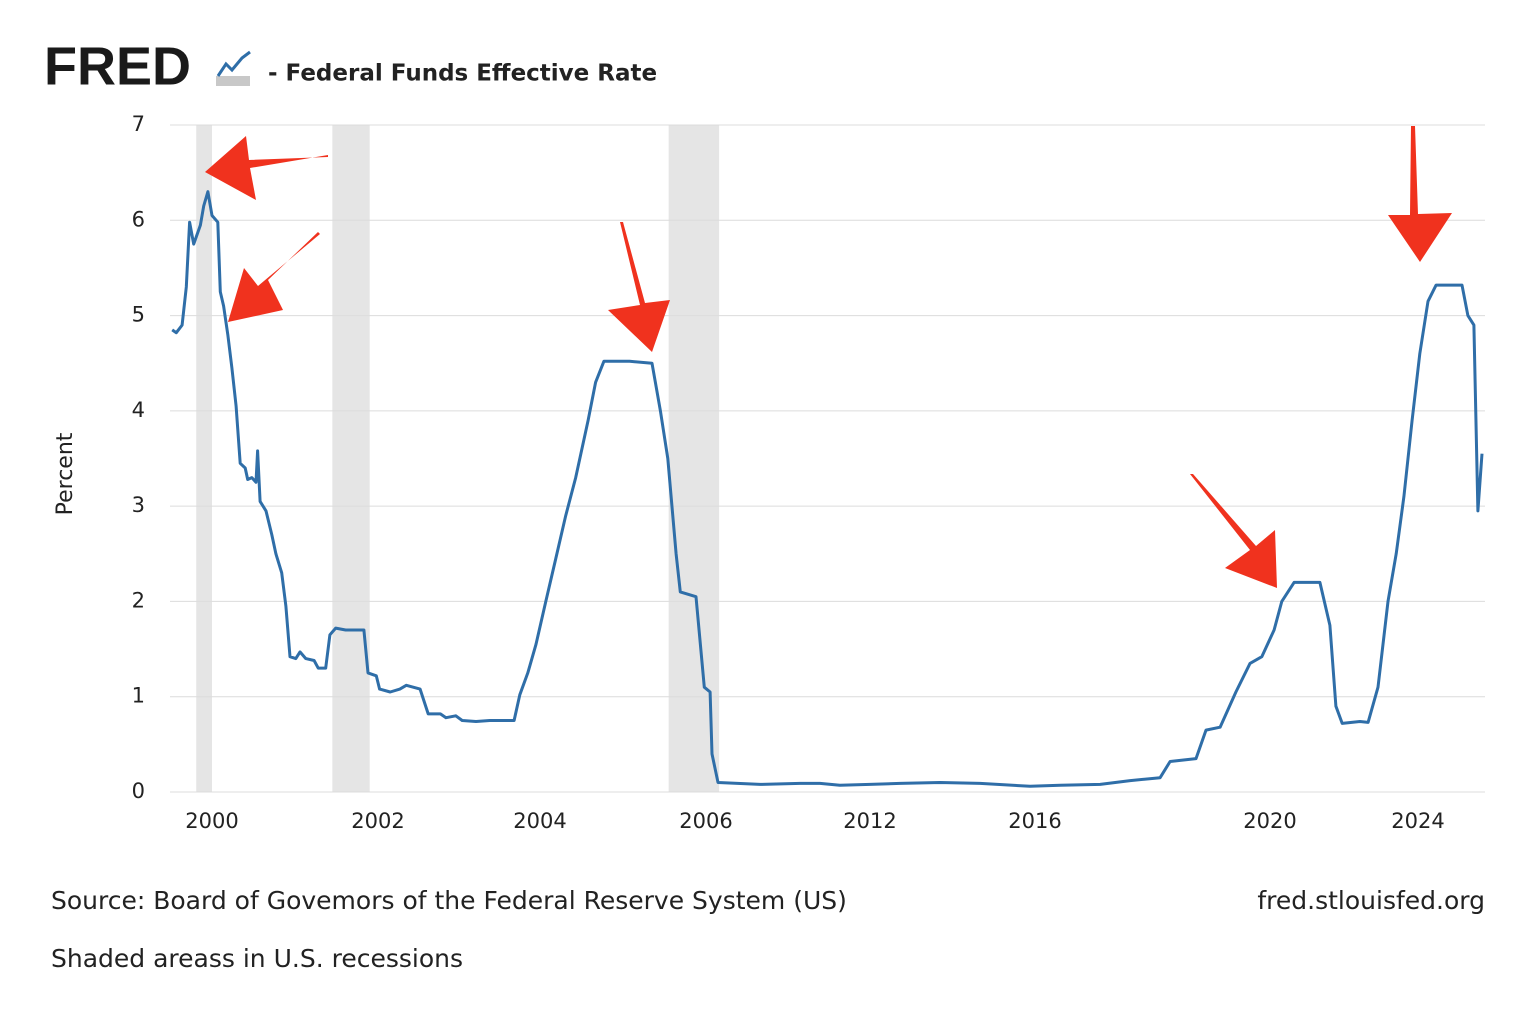 Image resolution: width=1536 pixels, height=1024 pixels. What do you see at coordinates (138, 505) in the screenshot?
I see `y-tick-label: 3` at bounding box center [138, 505].